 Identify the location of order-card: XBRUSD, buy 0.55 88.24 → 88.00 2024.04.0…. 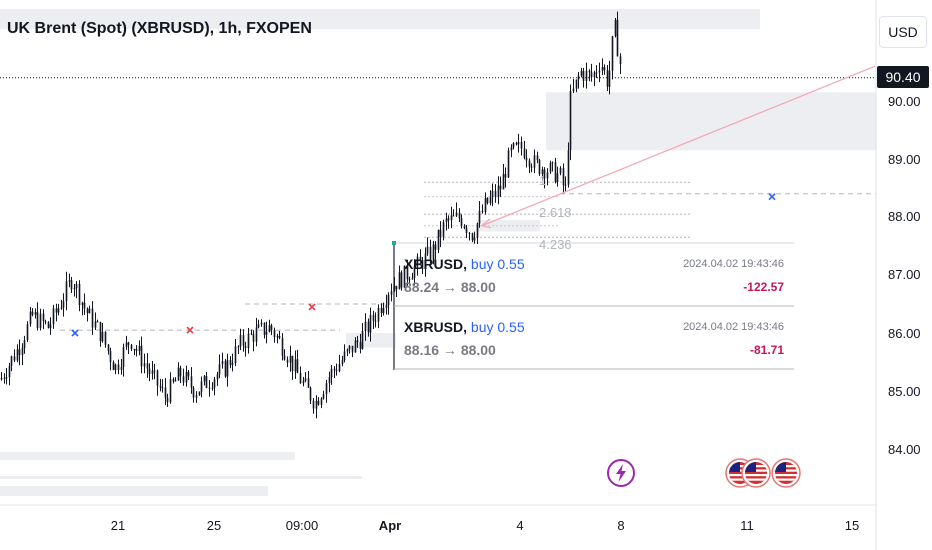
(595, 280).